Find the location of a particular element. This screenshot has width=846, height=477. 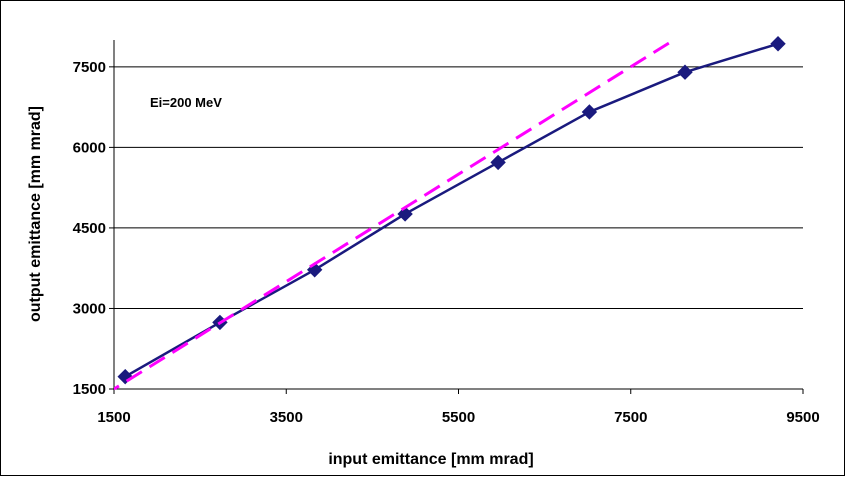

y-tick-label: 1500 is located at coordinates (89, 389).